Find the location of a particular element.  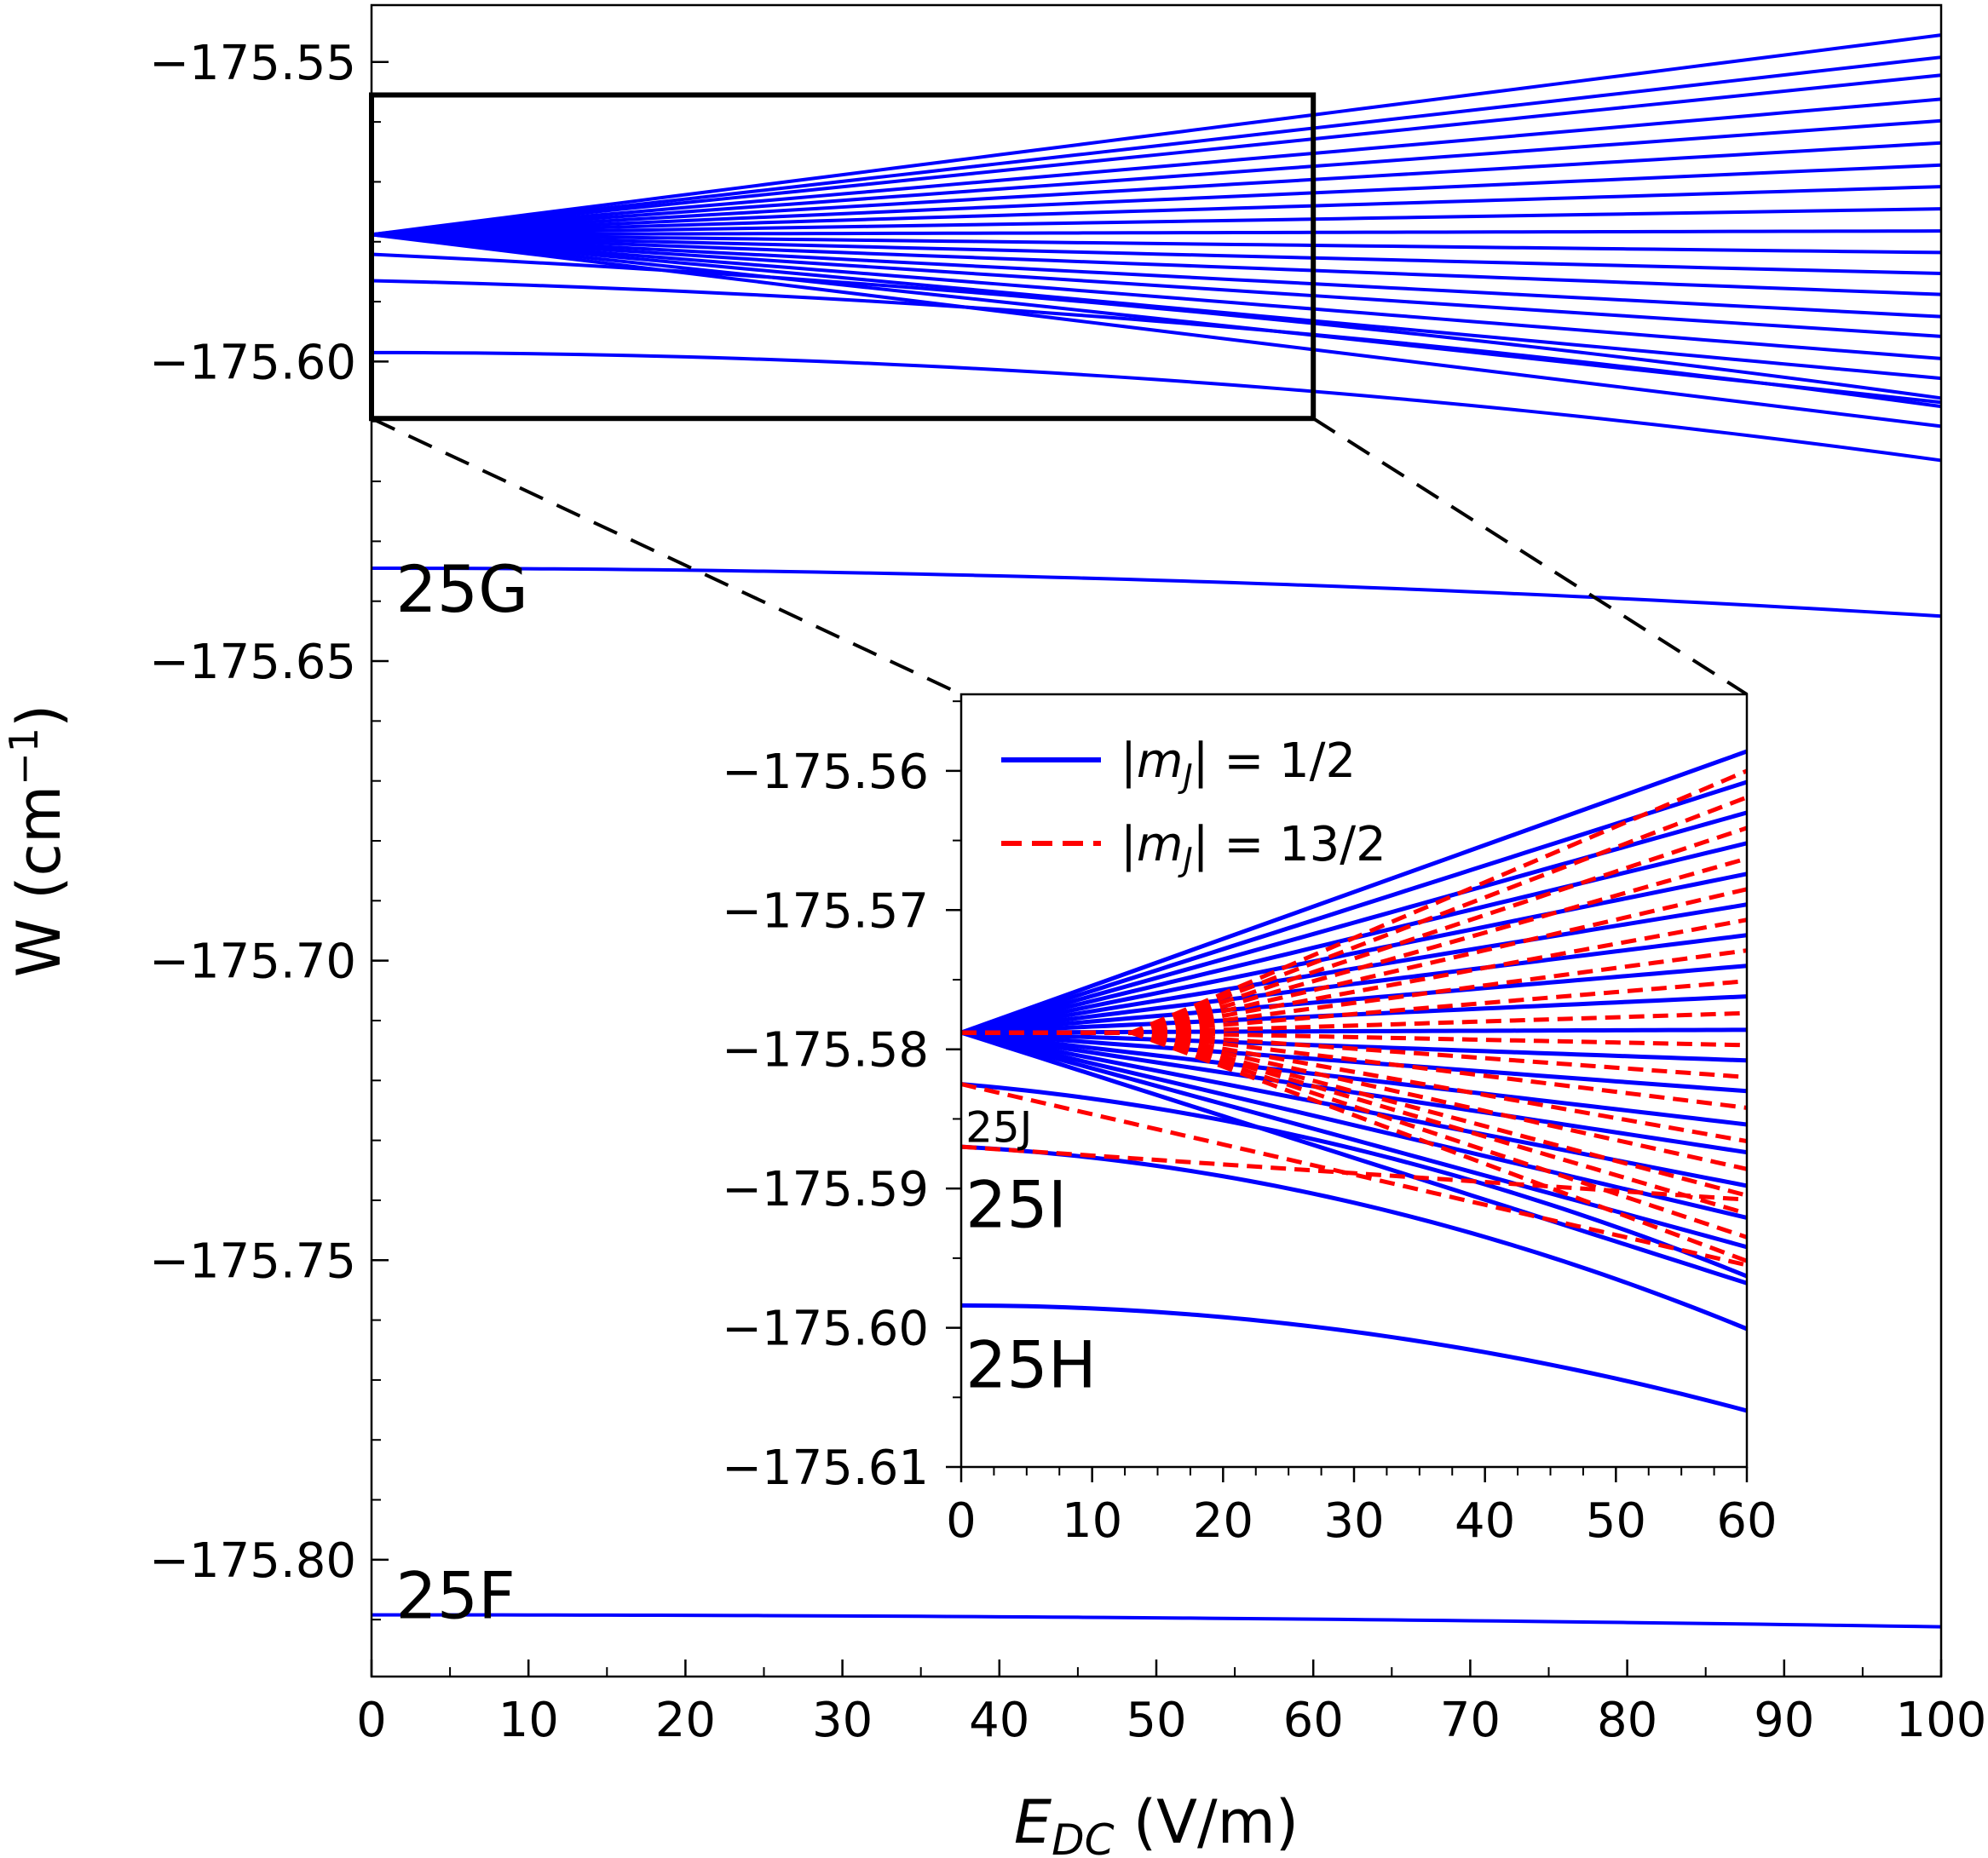

main-x-tick-label: 0 is located at coordinates (371, 1720).